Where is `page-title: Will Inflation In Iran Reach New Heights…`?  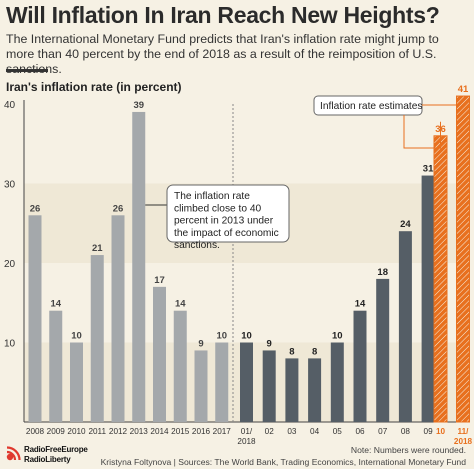
page-title: Will Inflation In Iran Reach New Heights… is located at coordinates (223, 15).